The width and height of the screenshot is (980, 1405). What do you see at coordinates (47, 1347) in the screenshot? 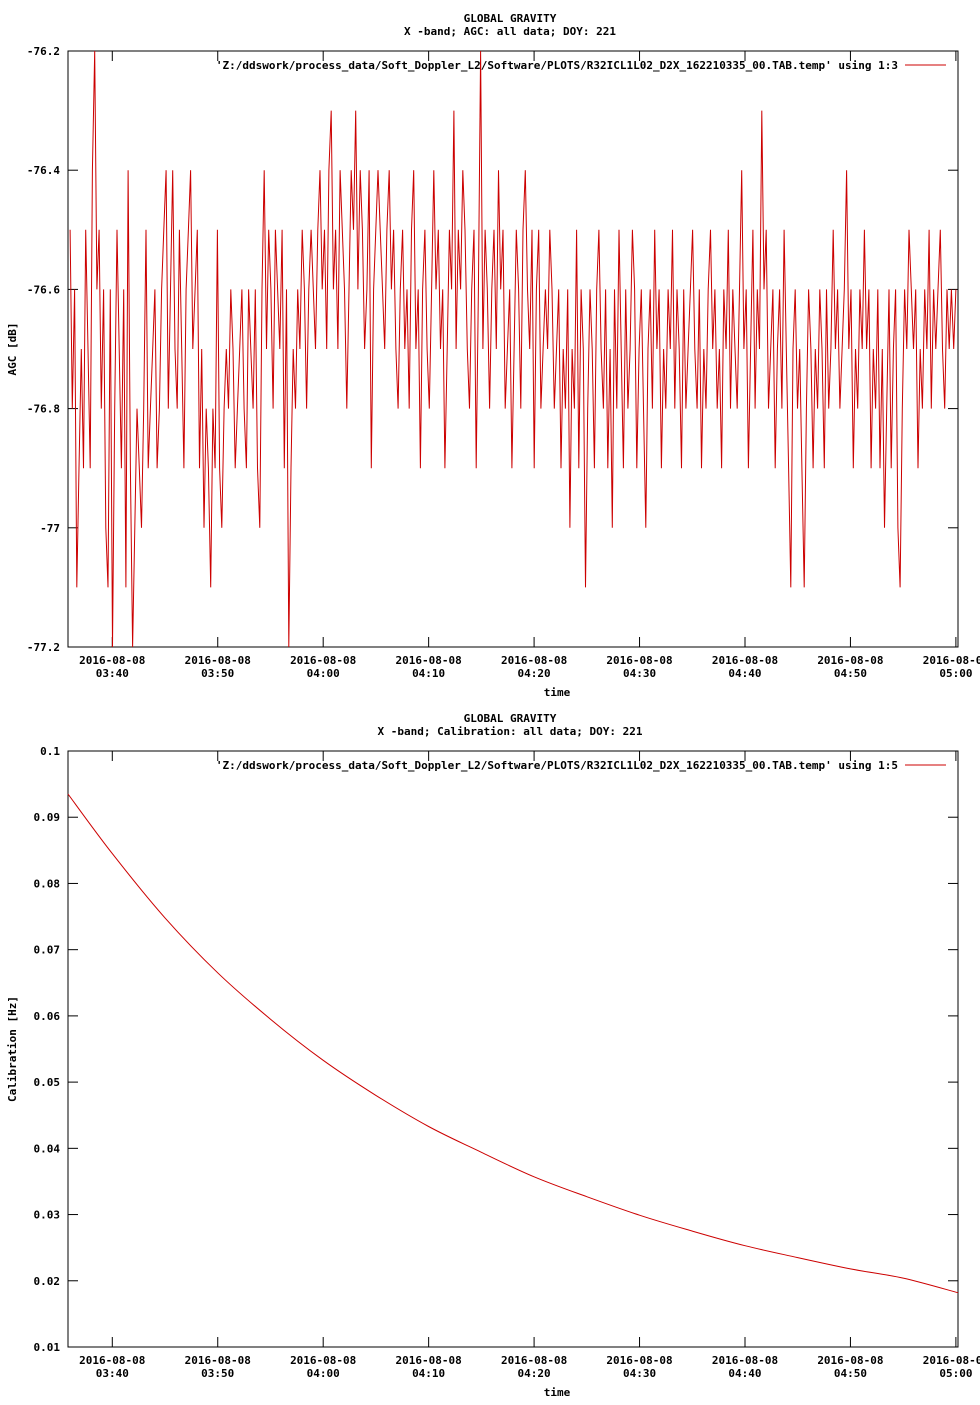
I see `y-tick-label: 0.01` at bounding box center [47, 1347].